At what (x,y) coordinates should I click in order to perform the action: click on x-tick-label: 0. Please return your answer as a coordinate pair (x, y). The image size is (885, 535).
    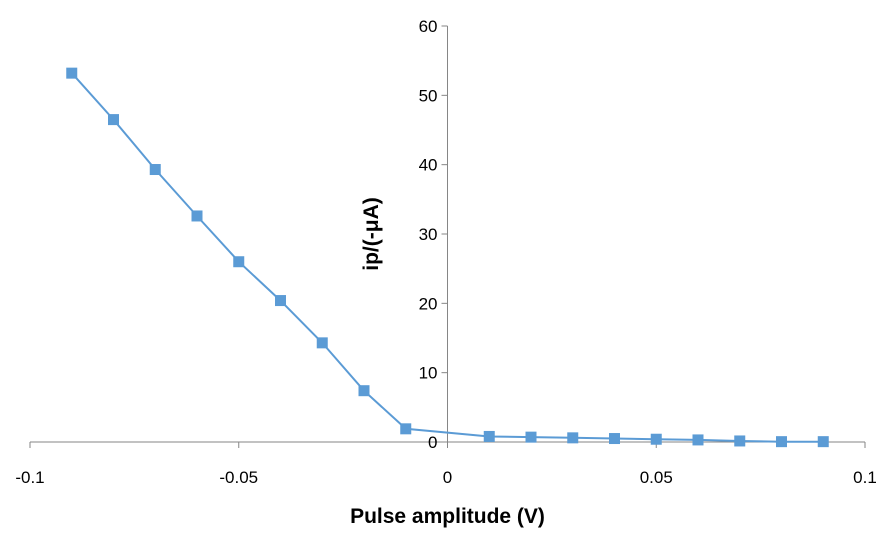
    Looking at the image, I should click on (447, 477).